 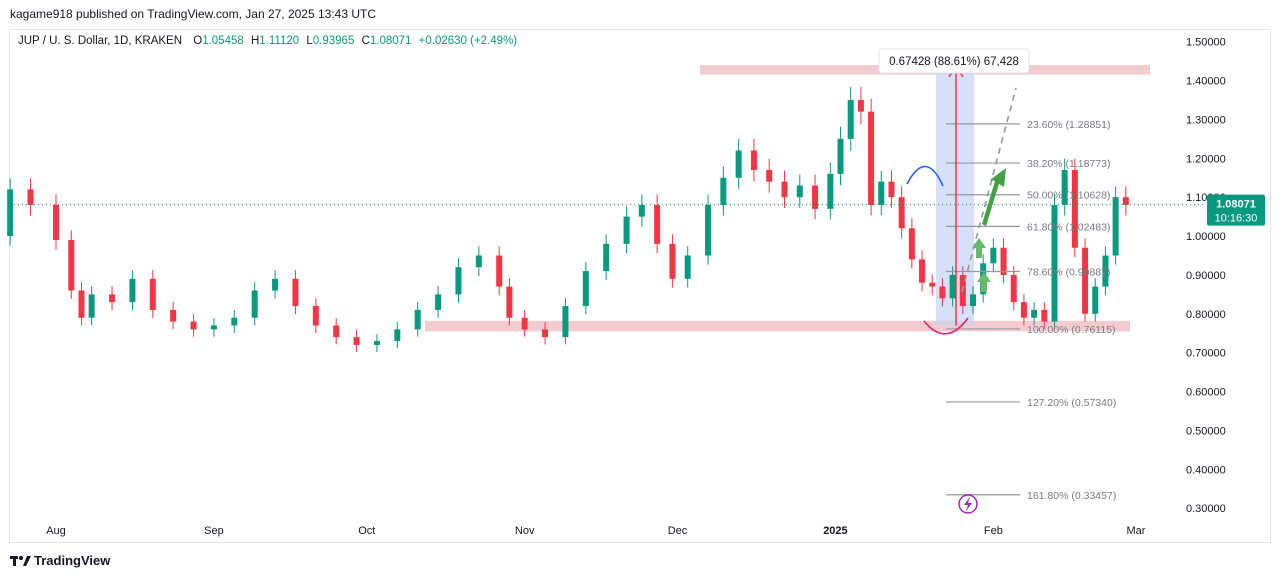 What do you see at coordinates (20, 561) in the screenshot?
I see `tradingview-logo-icon` at bounding box center [20, 561].